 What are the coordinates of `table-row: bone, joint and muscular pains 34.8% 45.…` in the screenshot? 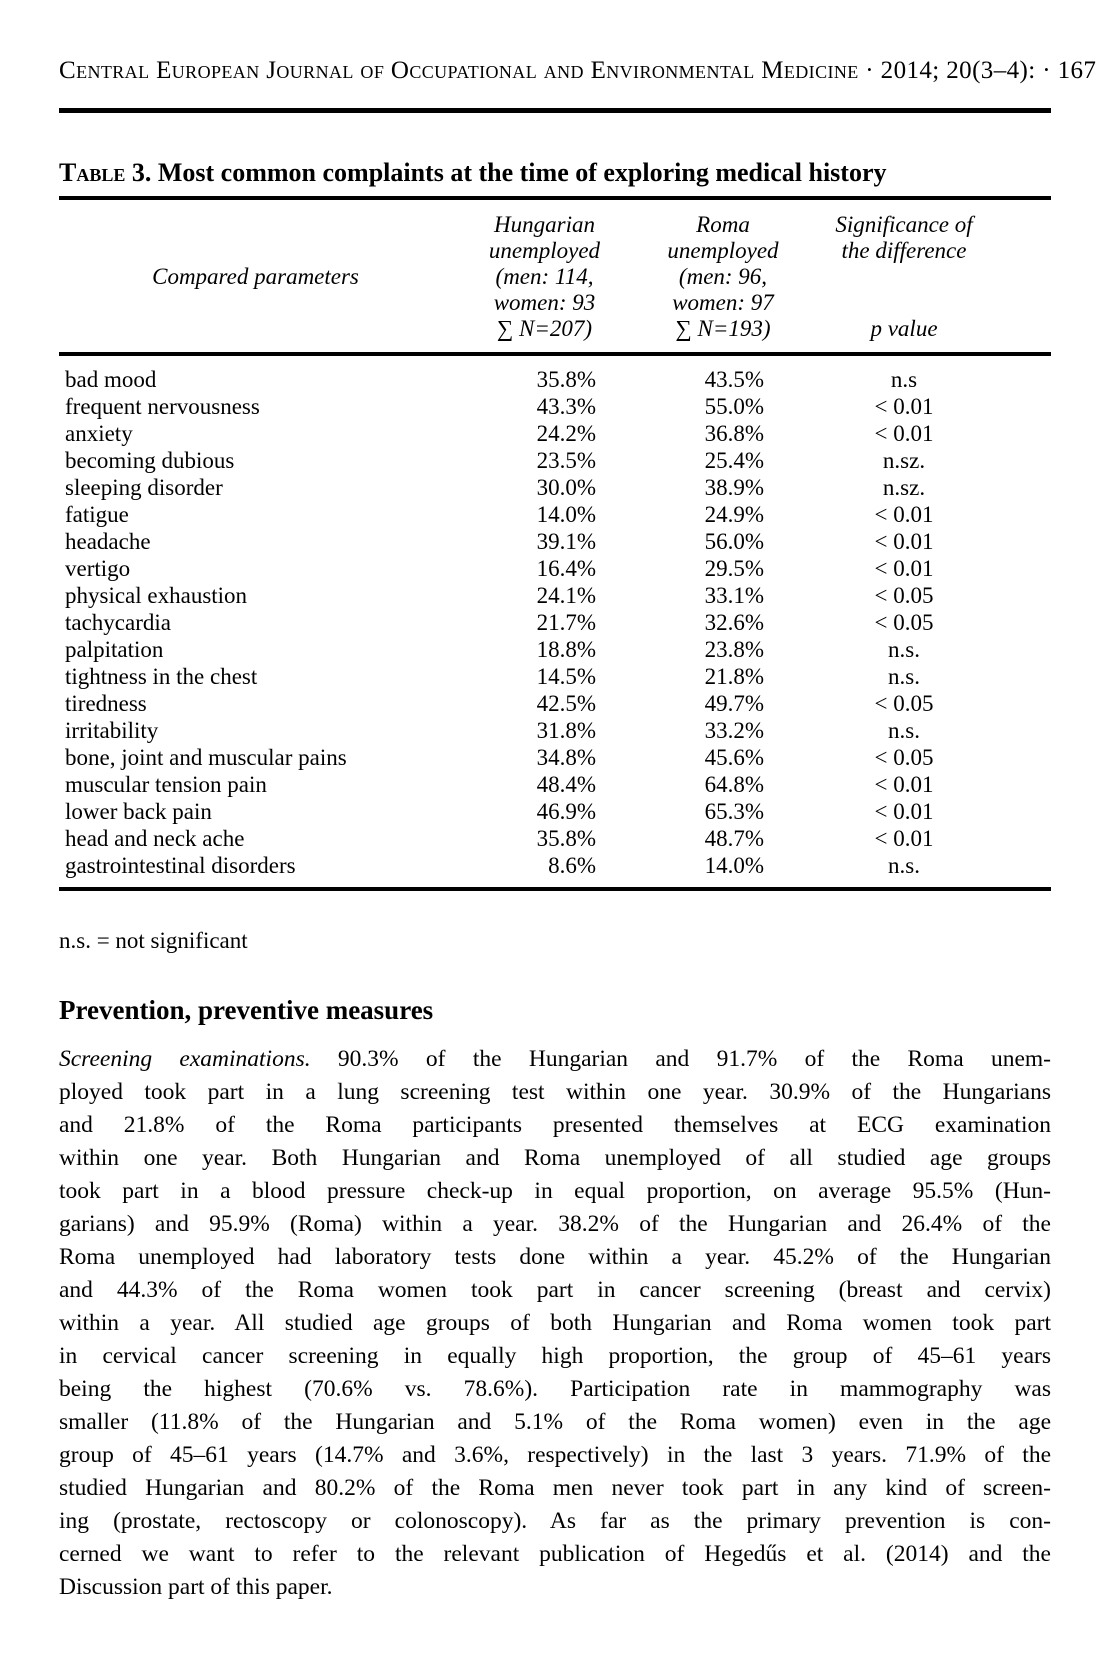 It's located at (555, 757).